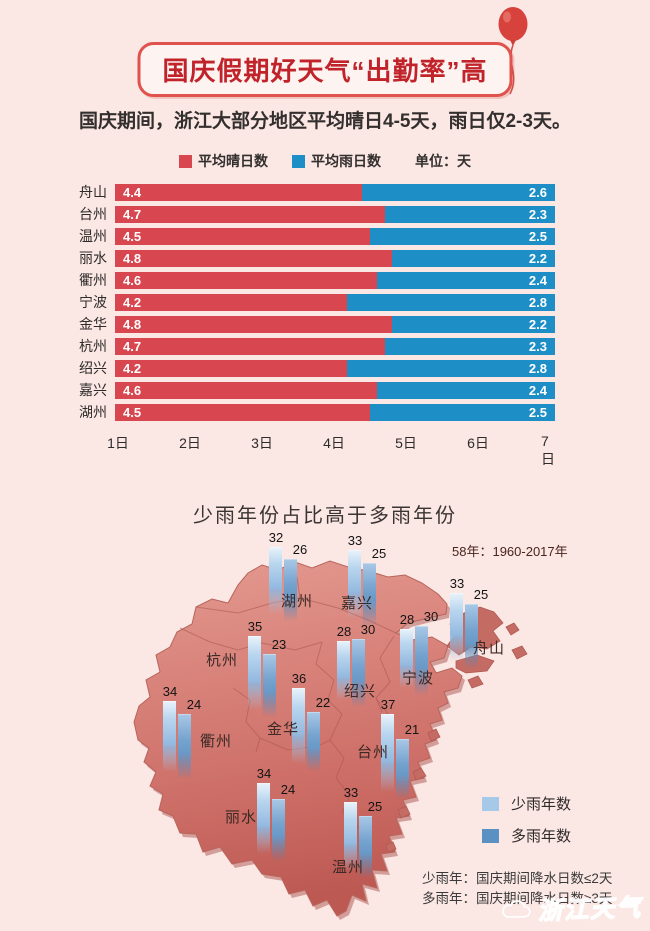 The width and height of the screenshot is (650, 931). Describe the element at coordinates (118, 443) in the screenshot. I see `x-axis-tick-label: 1日` at that location.